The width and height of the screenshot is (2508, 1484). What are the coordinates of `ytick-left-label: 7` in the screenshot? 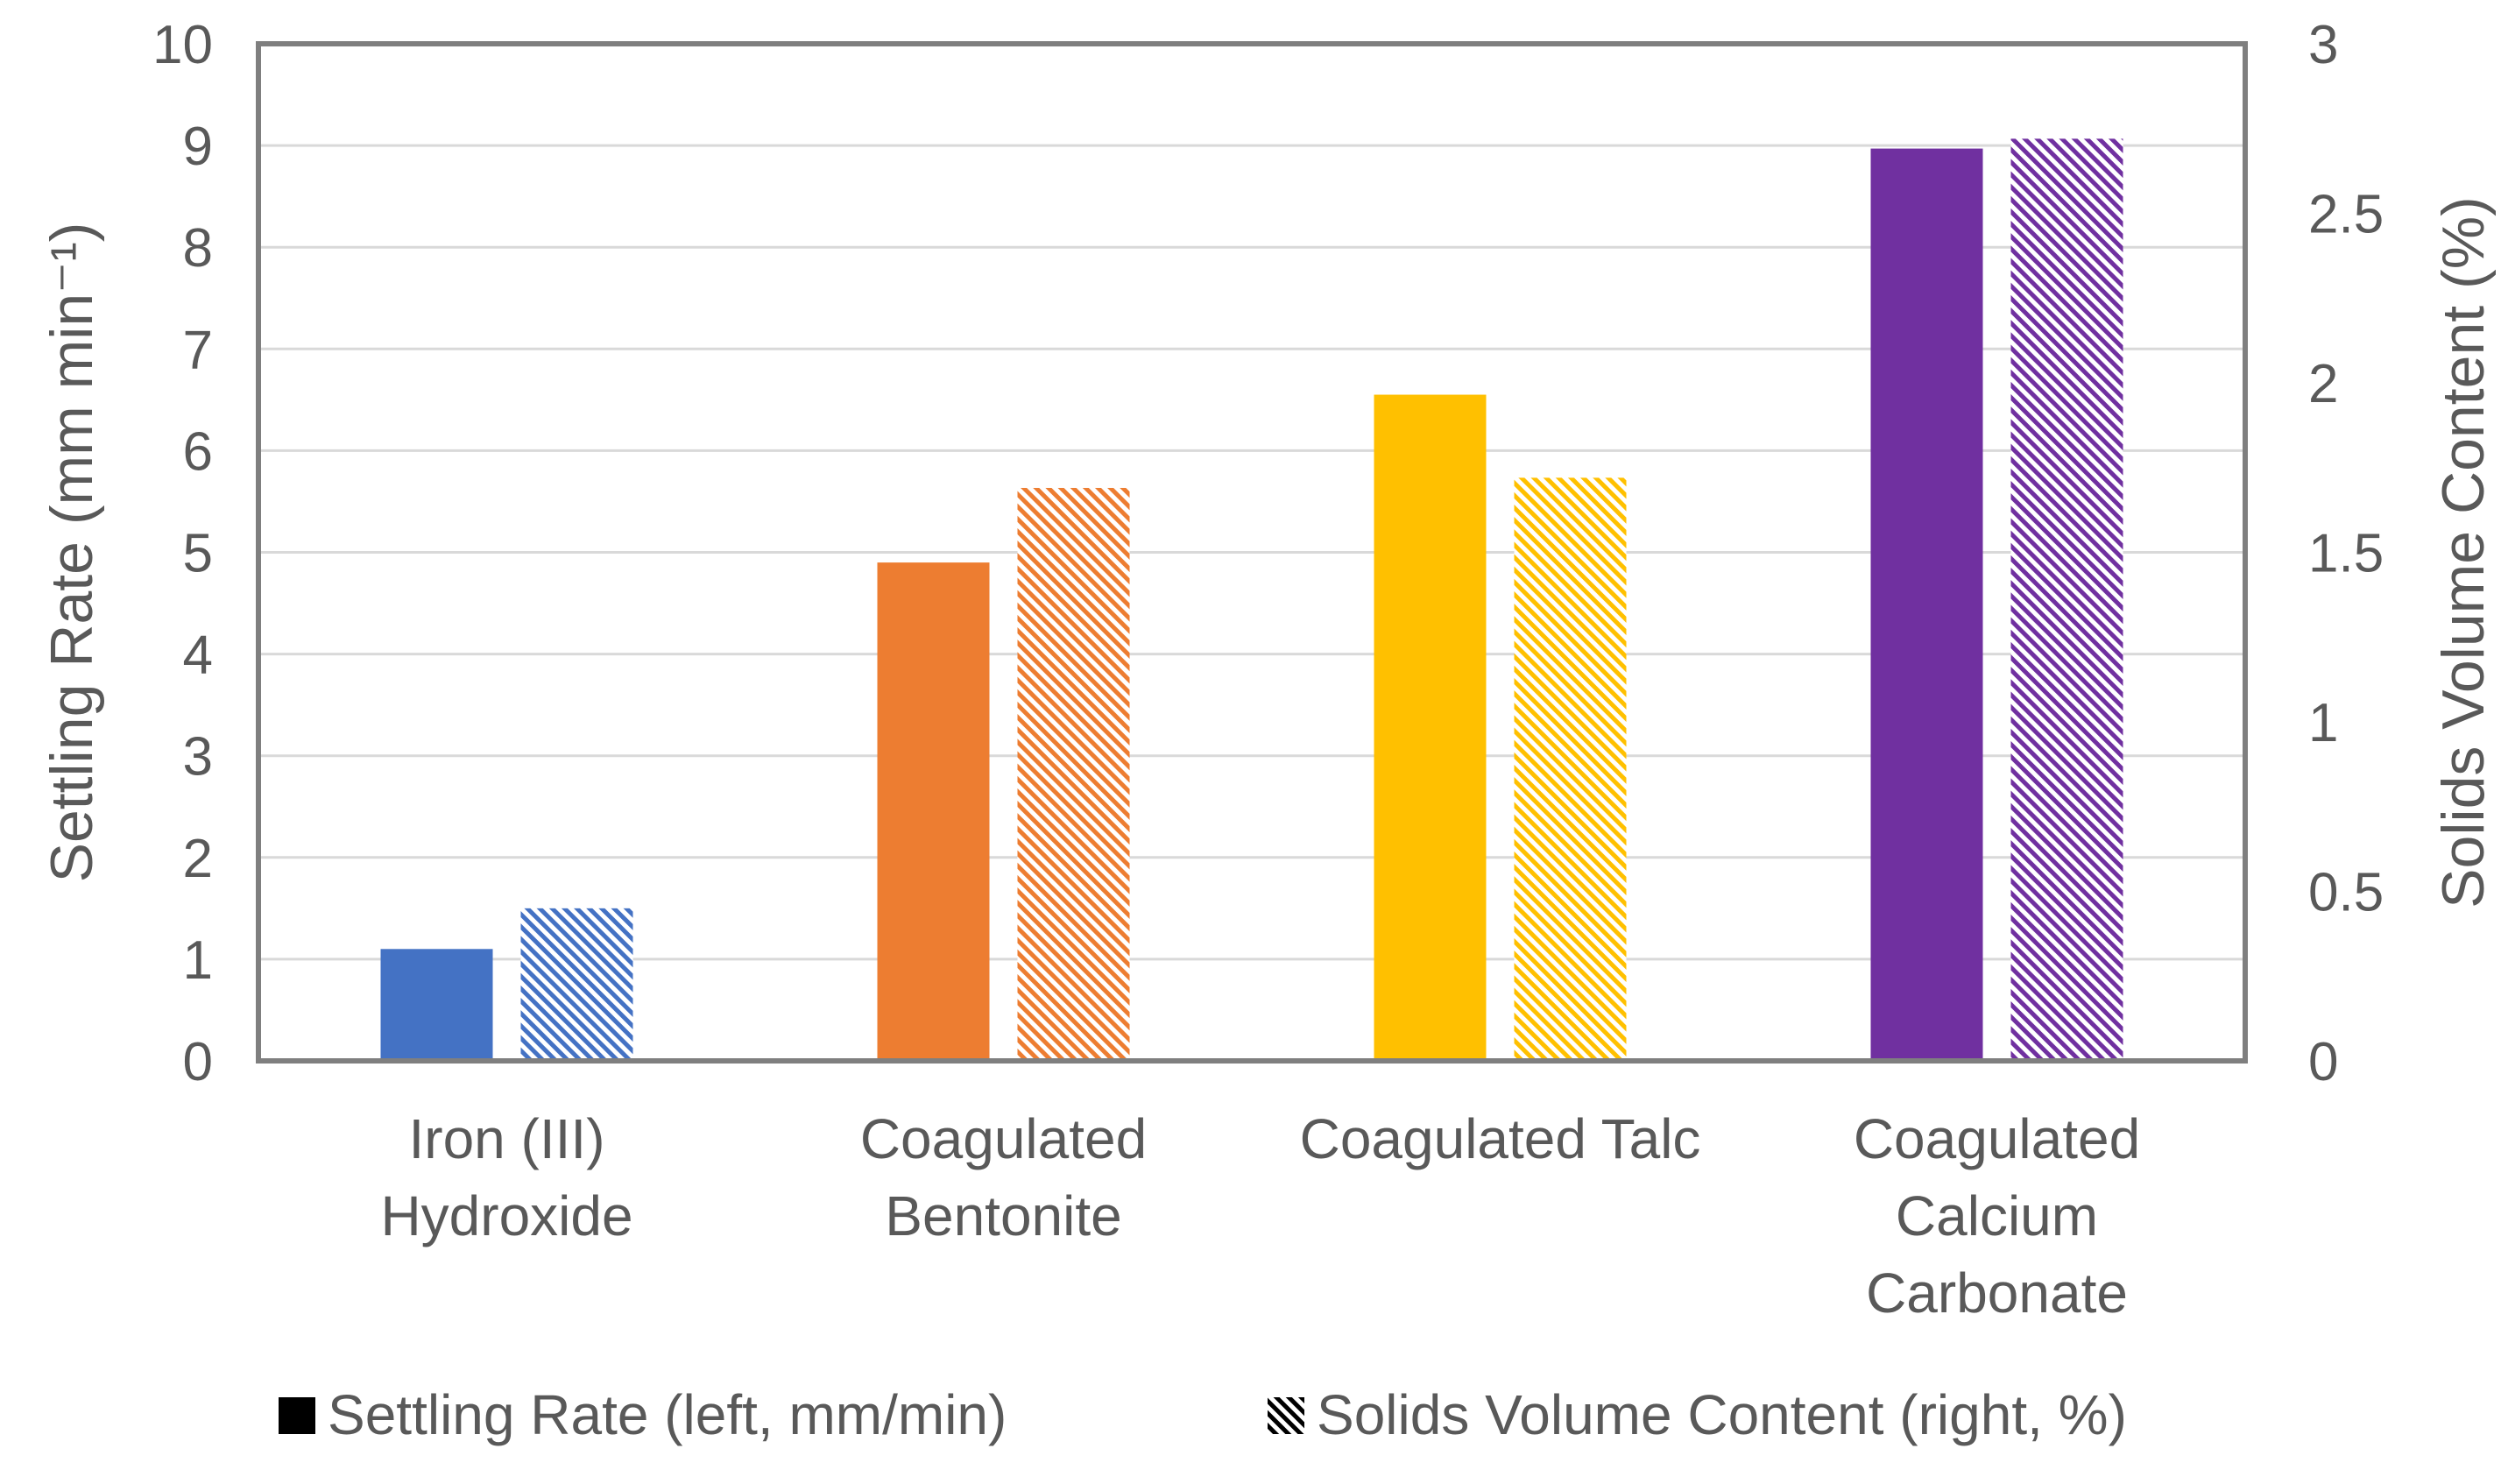 It's located at (198, 350).